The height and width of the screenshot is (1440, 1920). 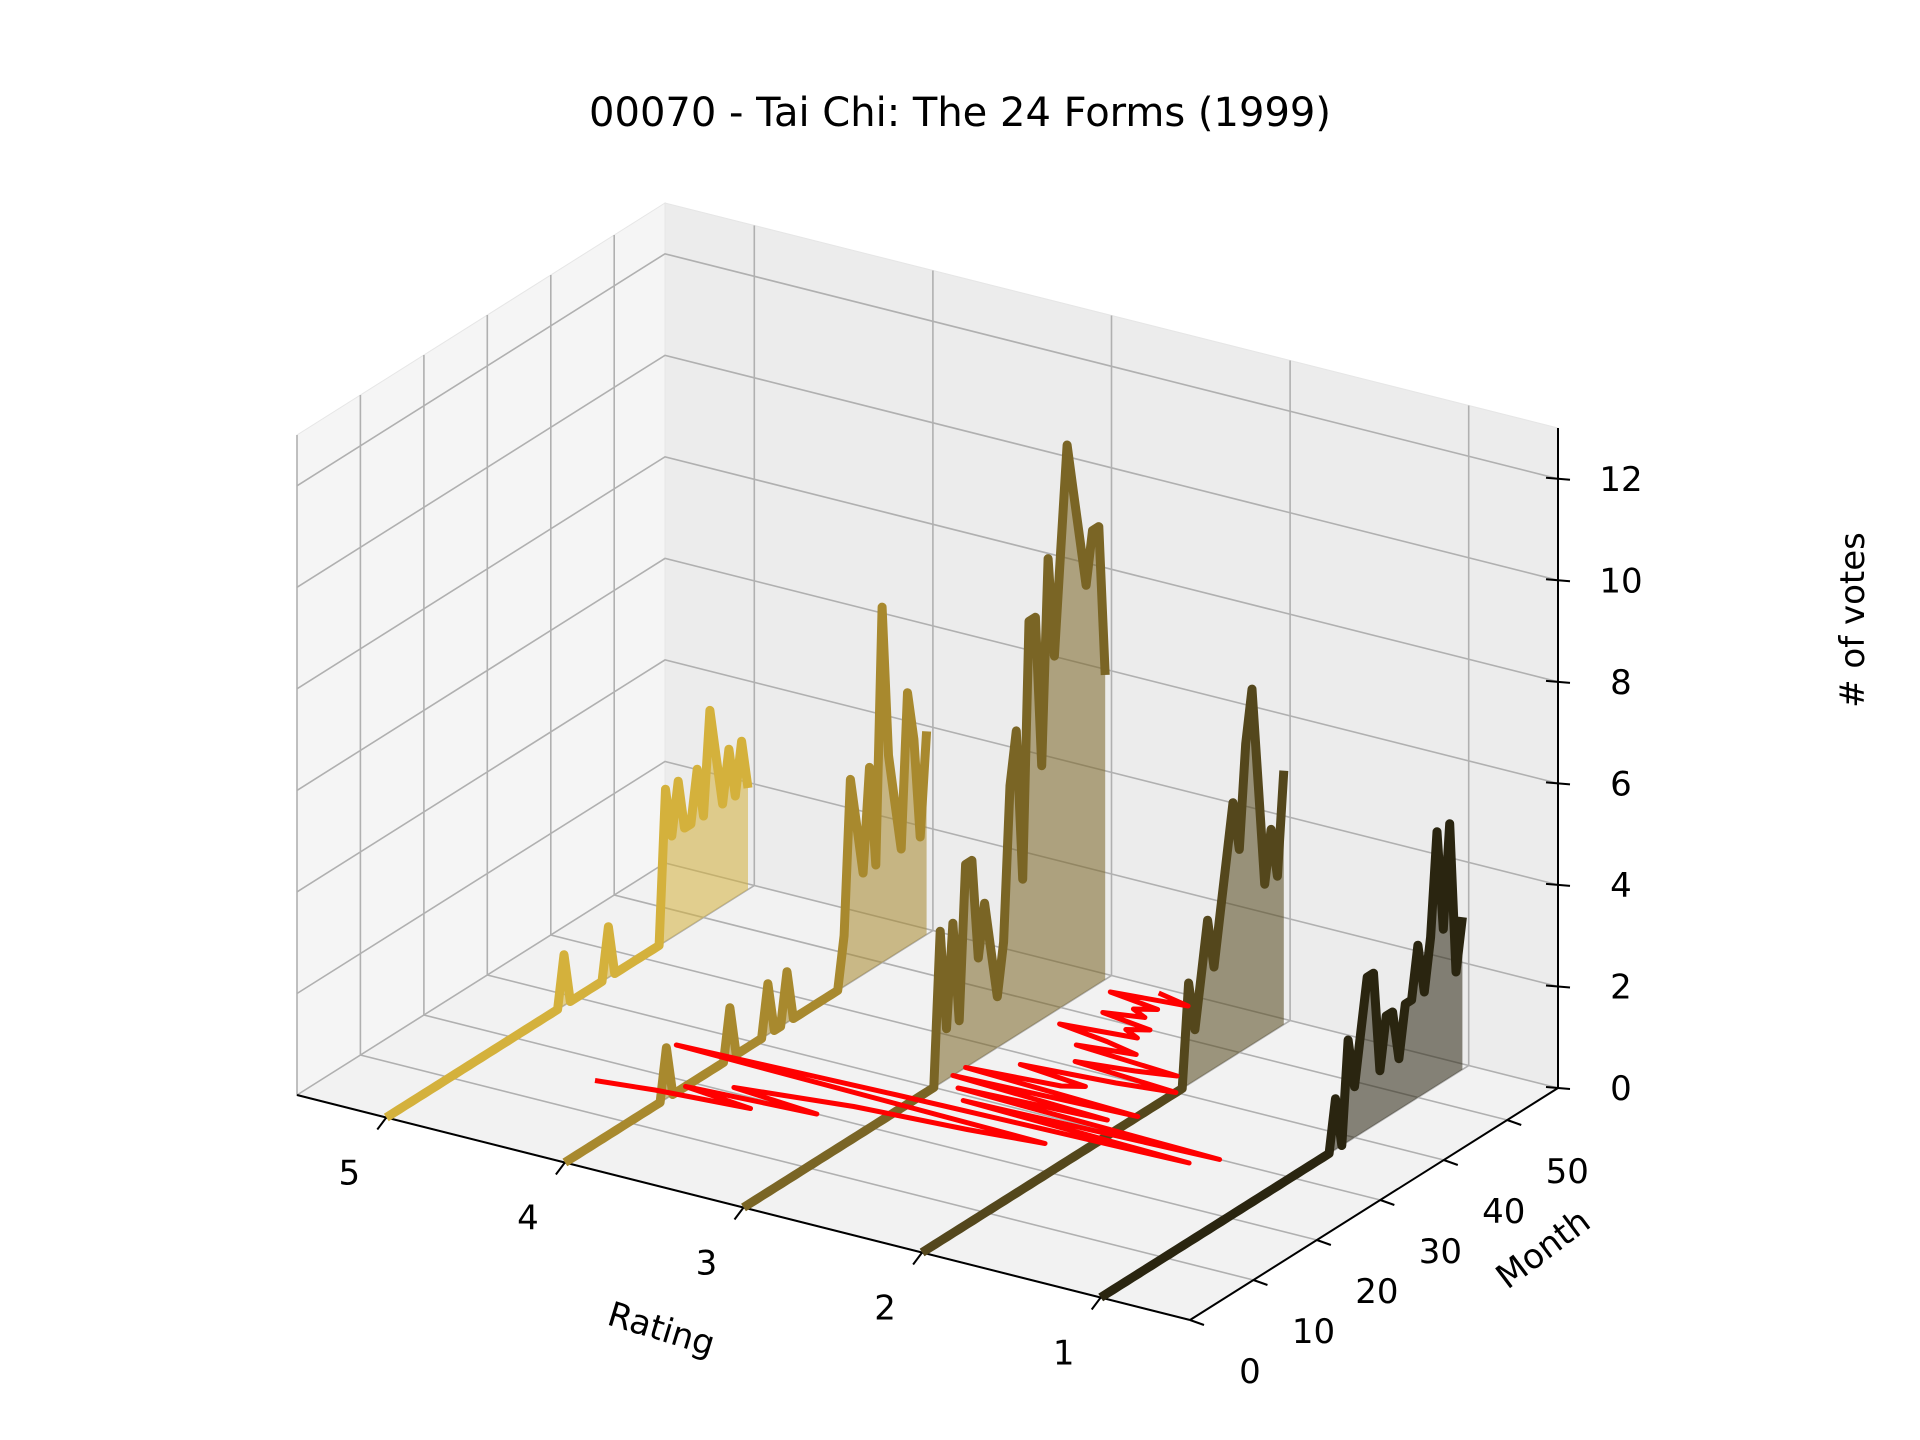 I want to click on x-tick-label: 2, so click(x=885, y=1309).